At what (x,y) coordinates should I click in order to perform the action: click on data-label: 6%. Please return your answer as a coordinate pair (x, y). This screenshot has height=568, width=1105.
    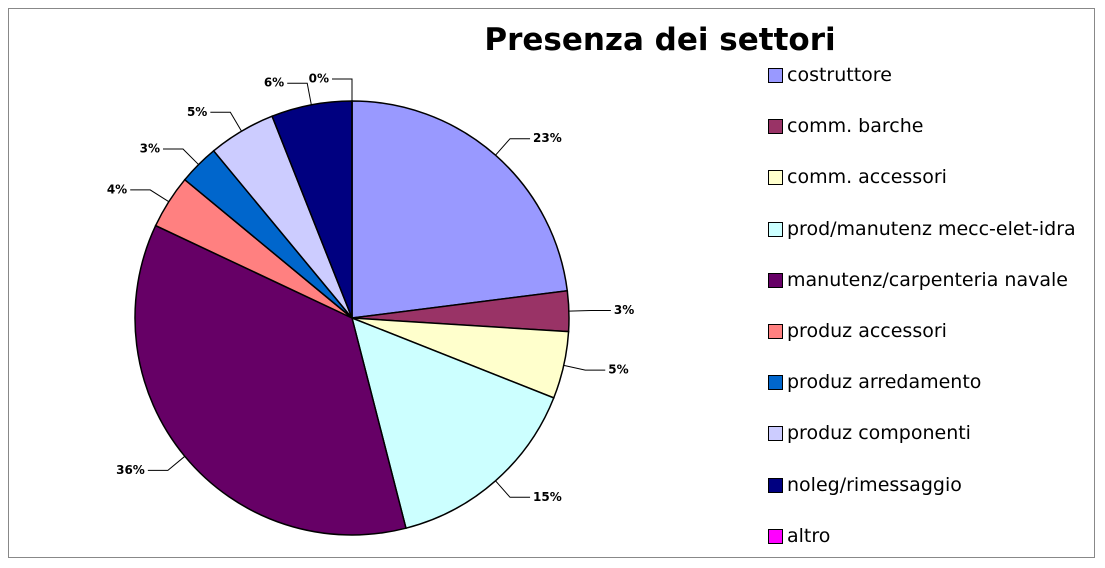
    Looking at the image, I should click on (274, 83).